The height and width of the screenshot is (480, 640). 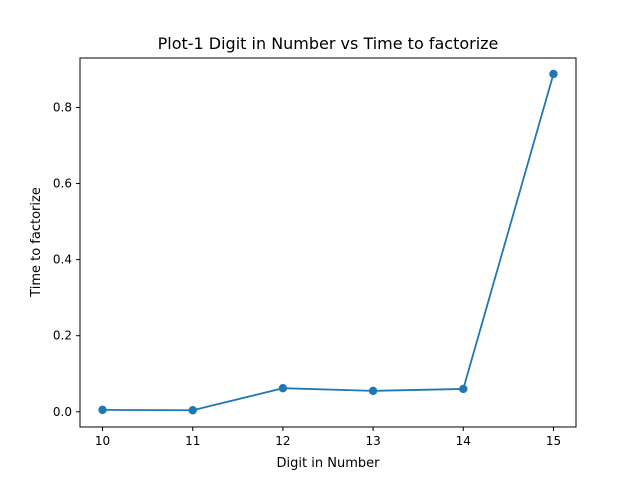 I want to click on x-axis: 10 11 12 13 14 15, so click(x=328, y=437).